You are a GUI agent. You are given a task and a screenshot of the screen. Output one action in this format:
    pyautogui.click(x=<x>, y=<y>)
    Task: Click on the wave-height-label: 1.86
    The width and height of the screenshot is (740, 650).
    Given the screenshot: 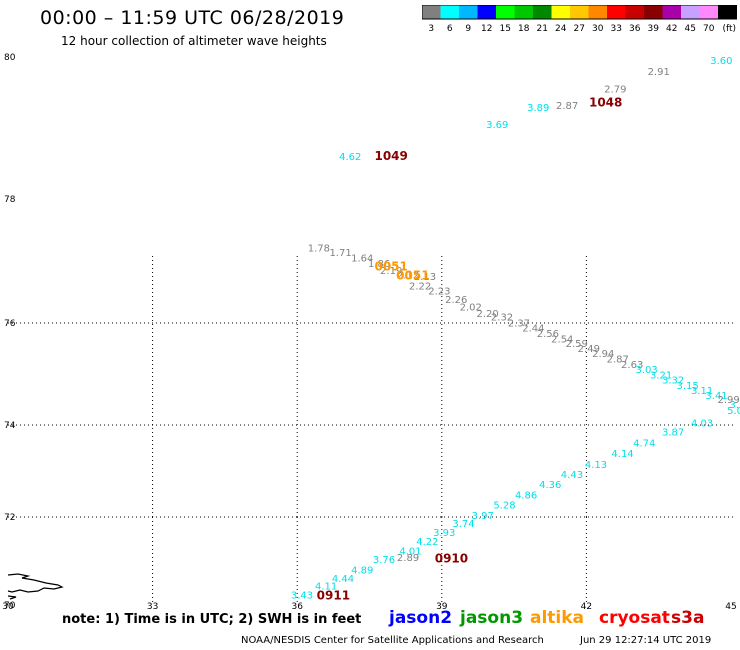 What is the action you would take?
    pyautogui.click(x=379, y=264)
    